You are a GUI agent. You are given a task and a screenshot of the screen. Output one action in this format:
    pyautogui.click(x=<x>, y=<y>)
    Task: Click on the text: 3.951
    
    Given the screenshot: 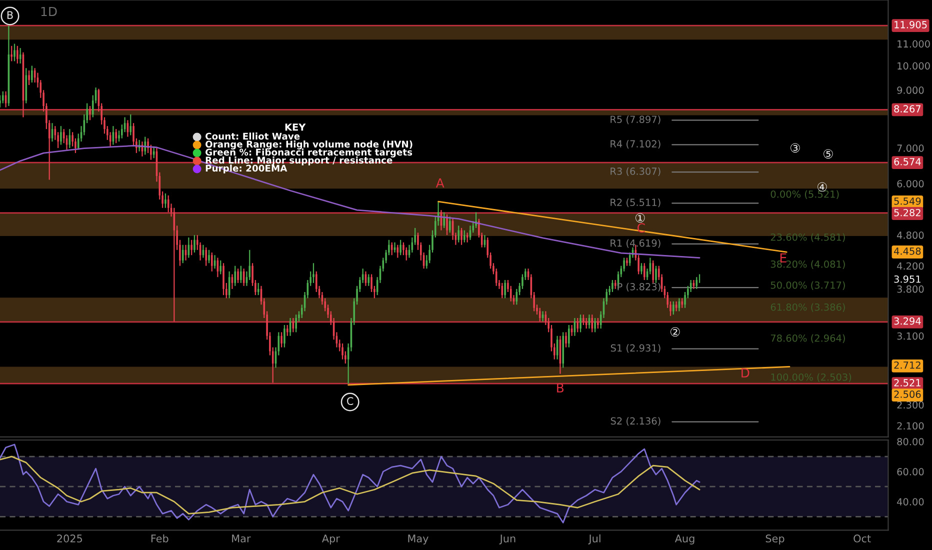 What is the action you would take?
    pyautogui.click(x=907, y=279)
    